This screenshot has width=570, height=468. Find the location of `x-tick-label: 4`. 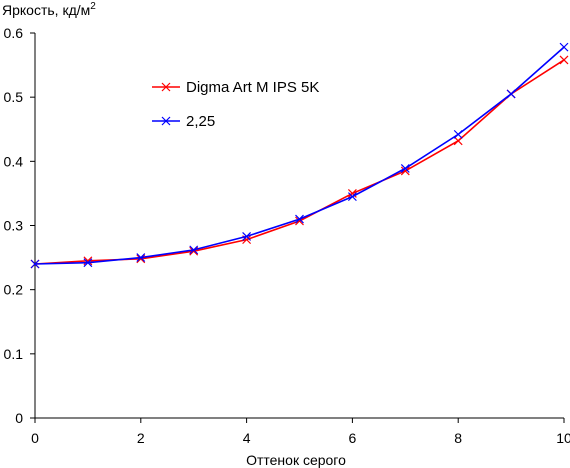

x-tick-label: 4 is located at coordinates (247, 438).